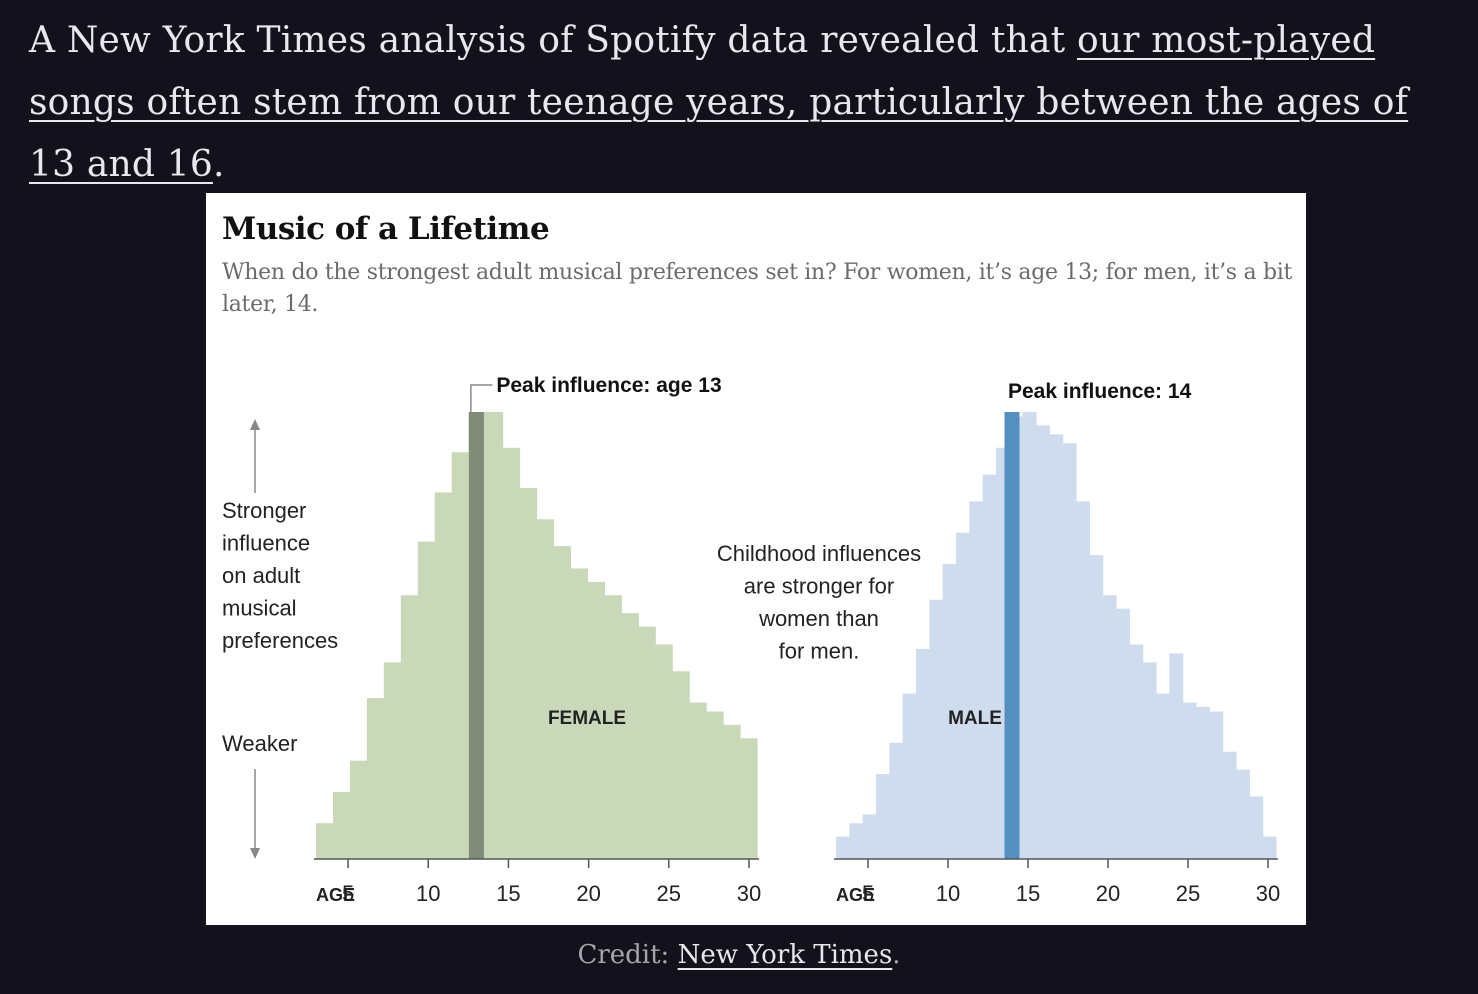 Image resolution: width=1478 pixels, height=994 pixels. Describe the element at coordinates (386, 229) in the screenshot. I see `chart-title: Music of a Lifetime` at that location.